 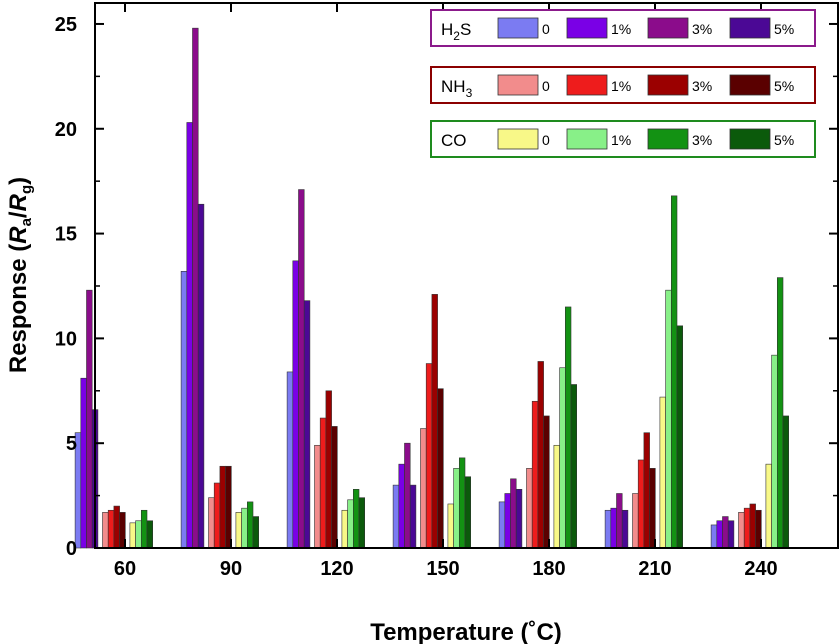 What do you see at coordinates (66, 339) in the screenshot?
I see `y-tick-label: 10` at bounding box center [66, 339].